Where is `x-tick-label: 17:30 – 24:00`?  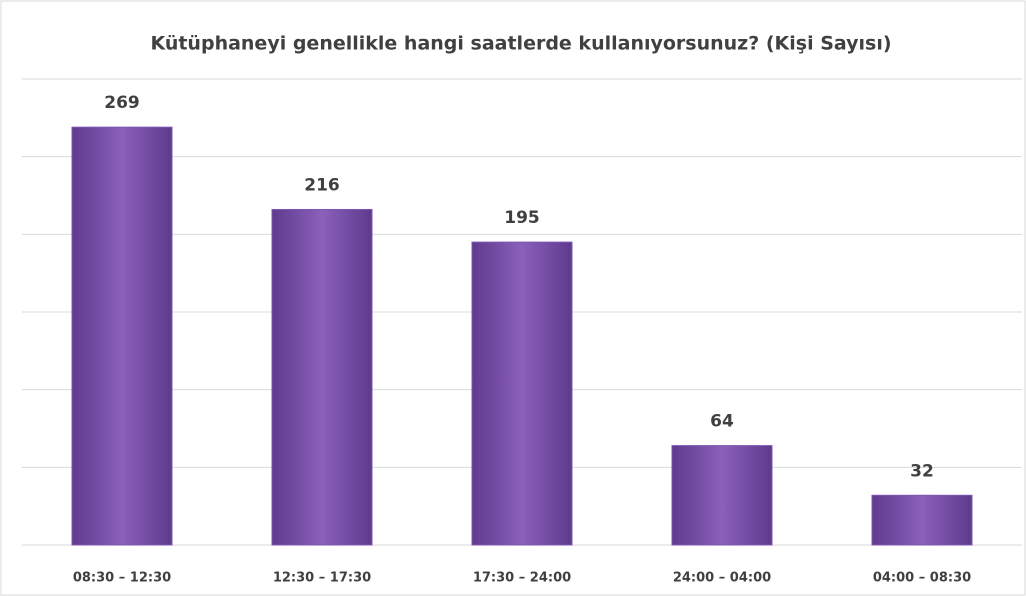
x-tick-label: 17:30 – 24:00 is located at coordinates (522, 578).